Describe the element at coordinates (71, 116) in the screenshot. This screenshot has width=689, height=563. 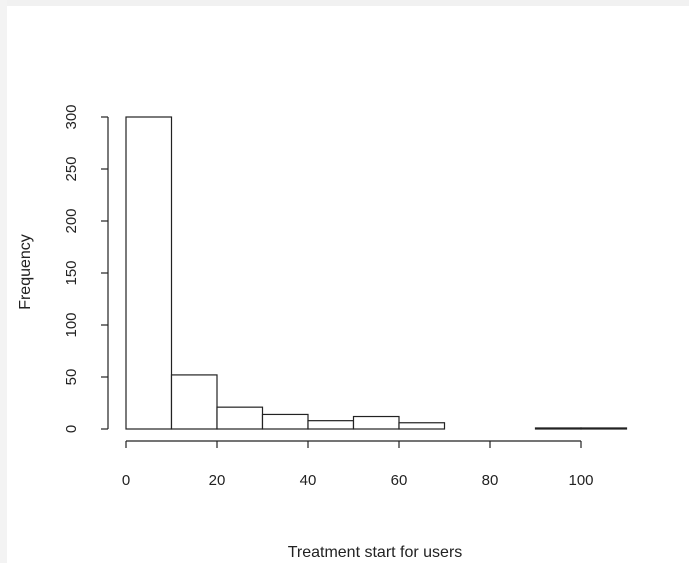
I see `y-tick-label-300: 300` at that location.